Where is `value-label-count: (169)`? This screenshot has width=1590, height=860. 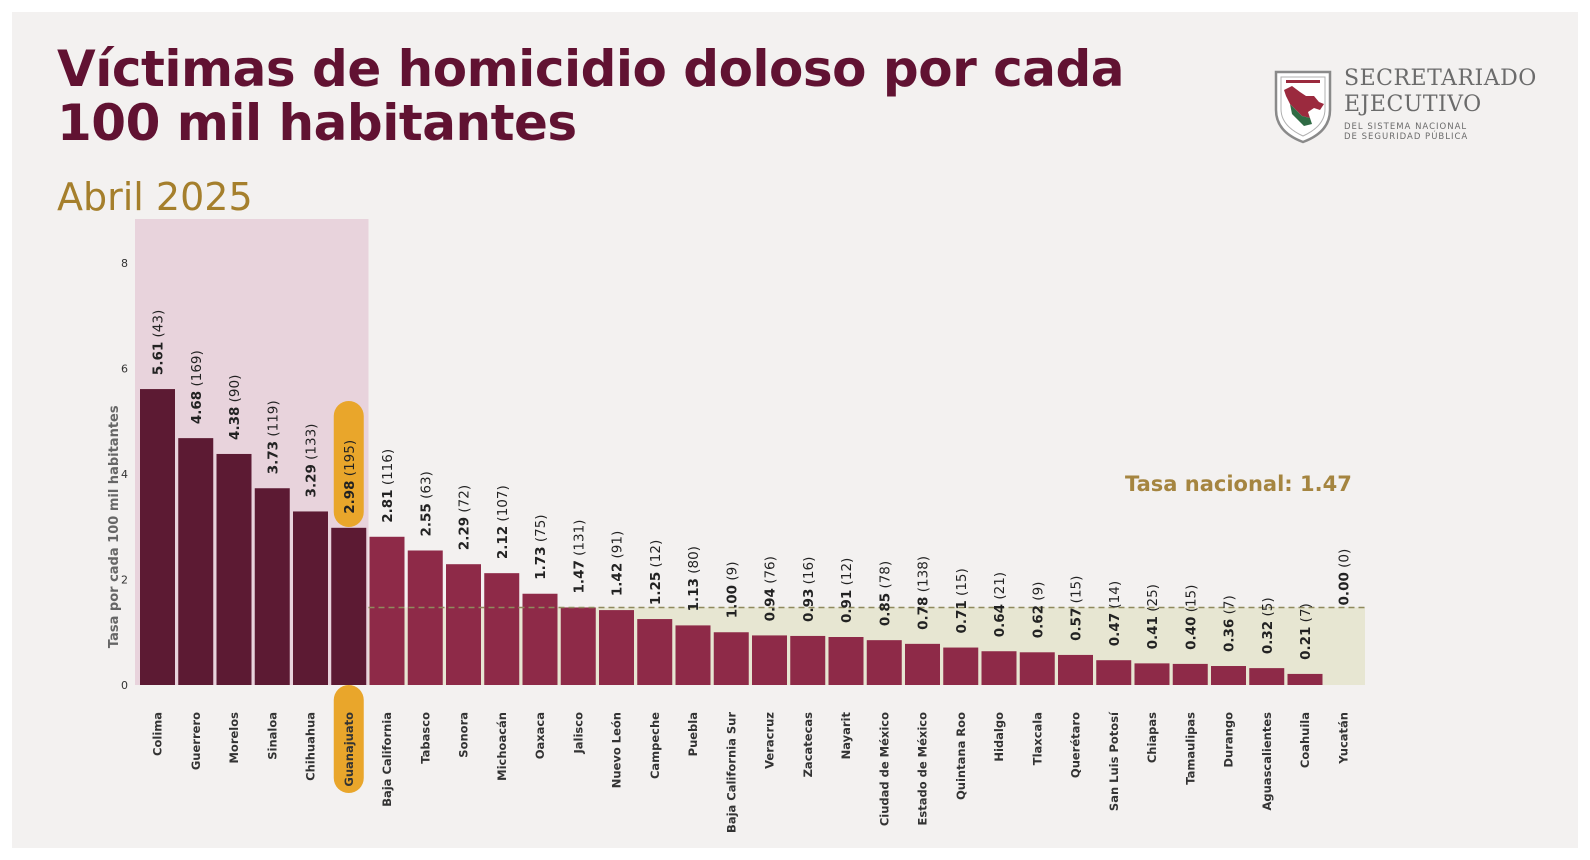 value-label-count: (169) is located at coordinates (197, 370).